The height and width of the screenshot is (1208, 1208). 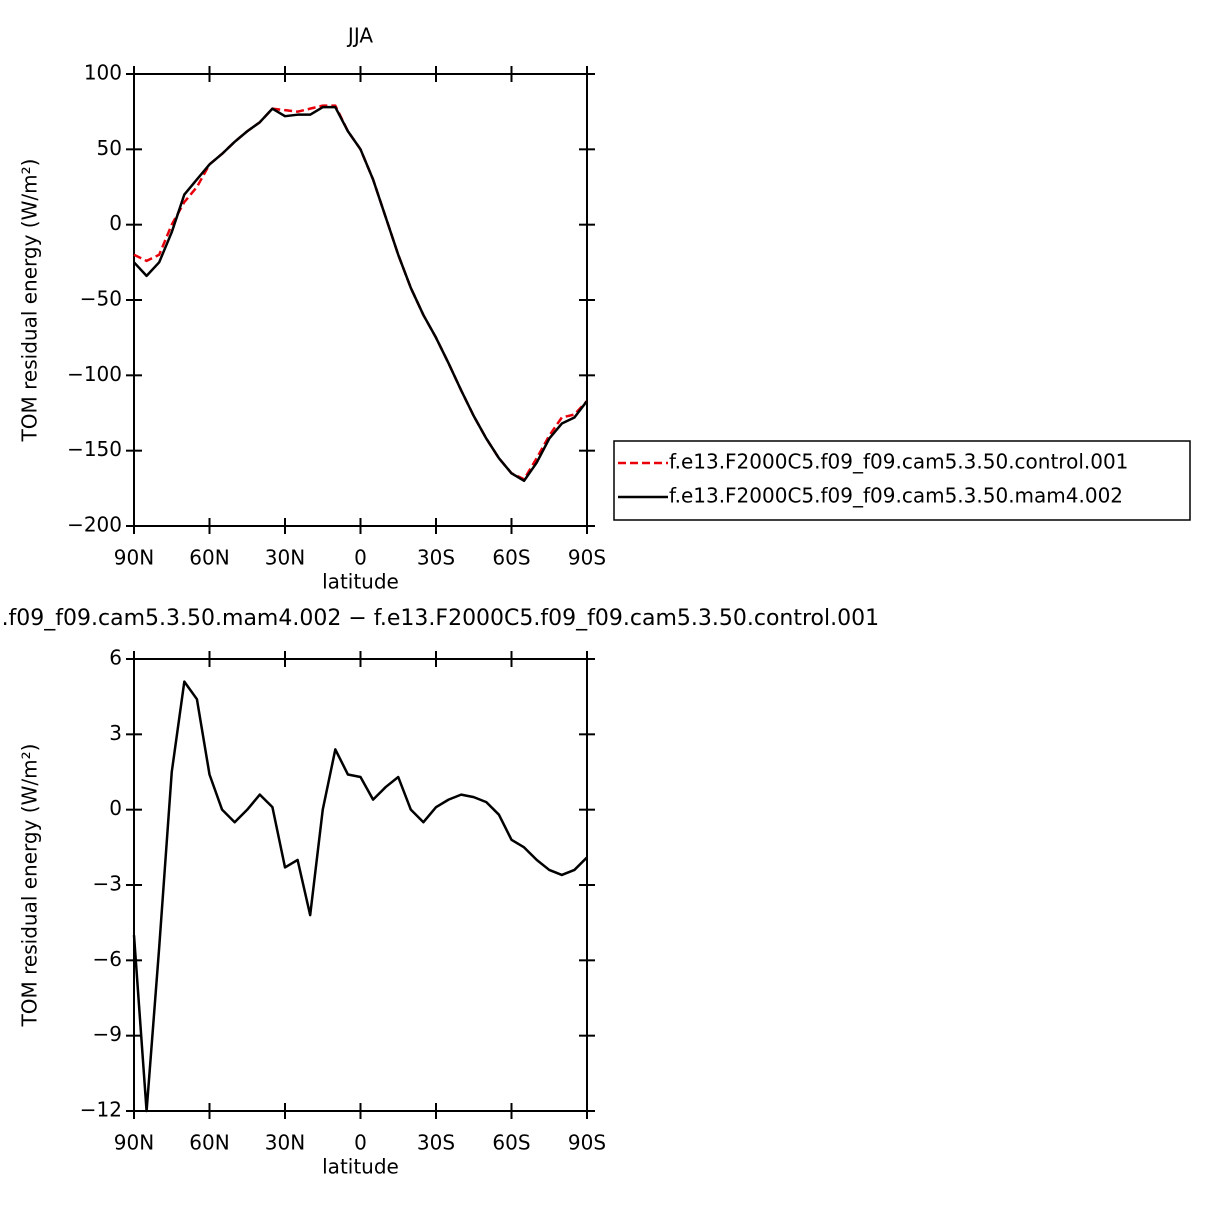 What do you see at coordinates (115, 658) in the screenshot?
I see `y-tick-label: 6` at bounding box center [115, 658].